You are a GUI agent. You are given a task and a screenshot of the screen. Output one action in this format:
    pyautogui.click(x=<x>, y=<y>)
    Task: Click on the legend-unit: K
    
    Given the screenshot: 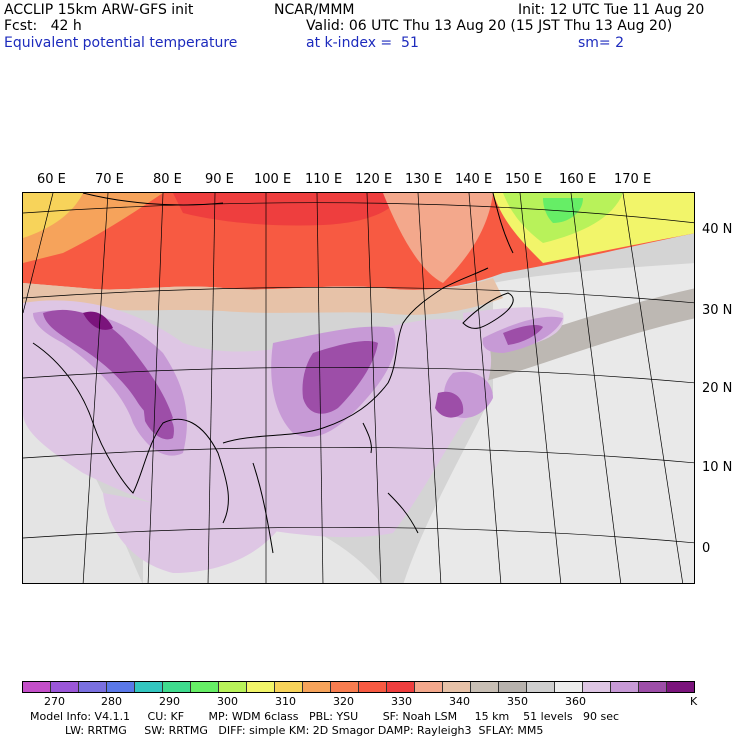 What is the action you would take?
    pyautogui.click(x=694, y=701)
    